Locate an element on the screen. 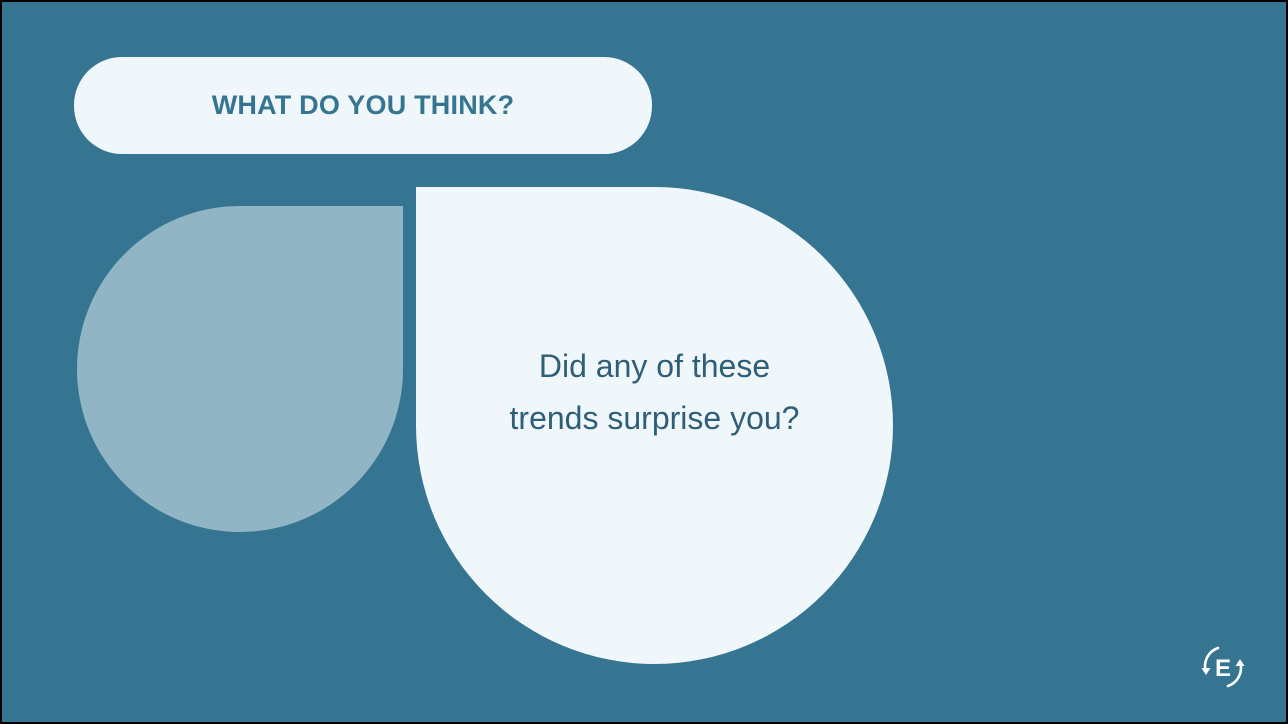  slide-title: WHAT DO YOU THINK? is located at coordinates (363, 105).